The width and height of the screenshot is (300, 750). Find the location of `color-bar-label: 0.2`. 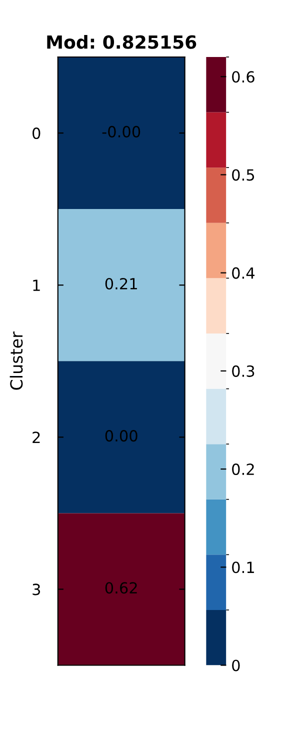

color-bar-label: 0.2 is located at coordinates (243, 470).